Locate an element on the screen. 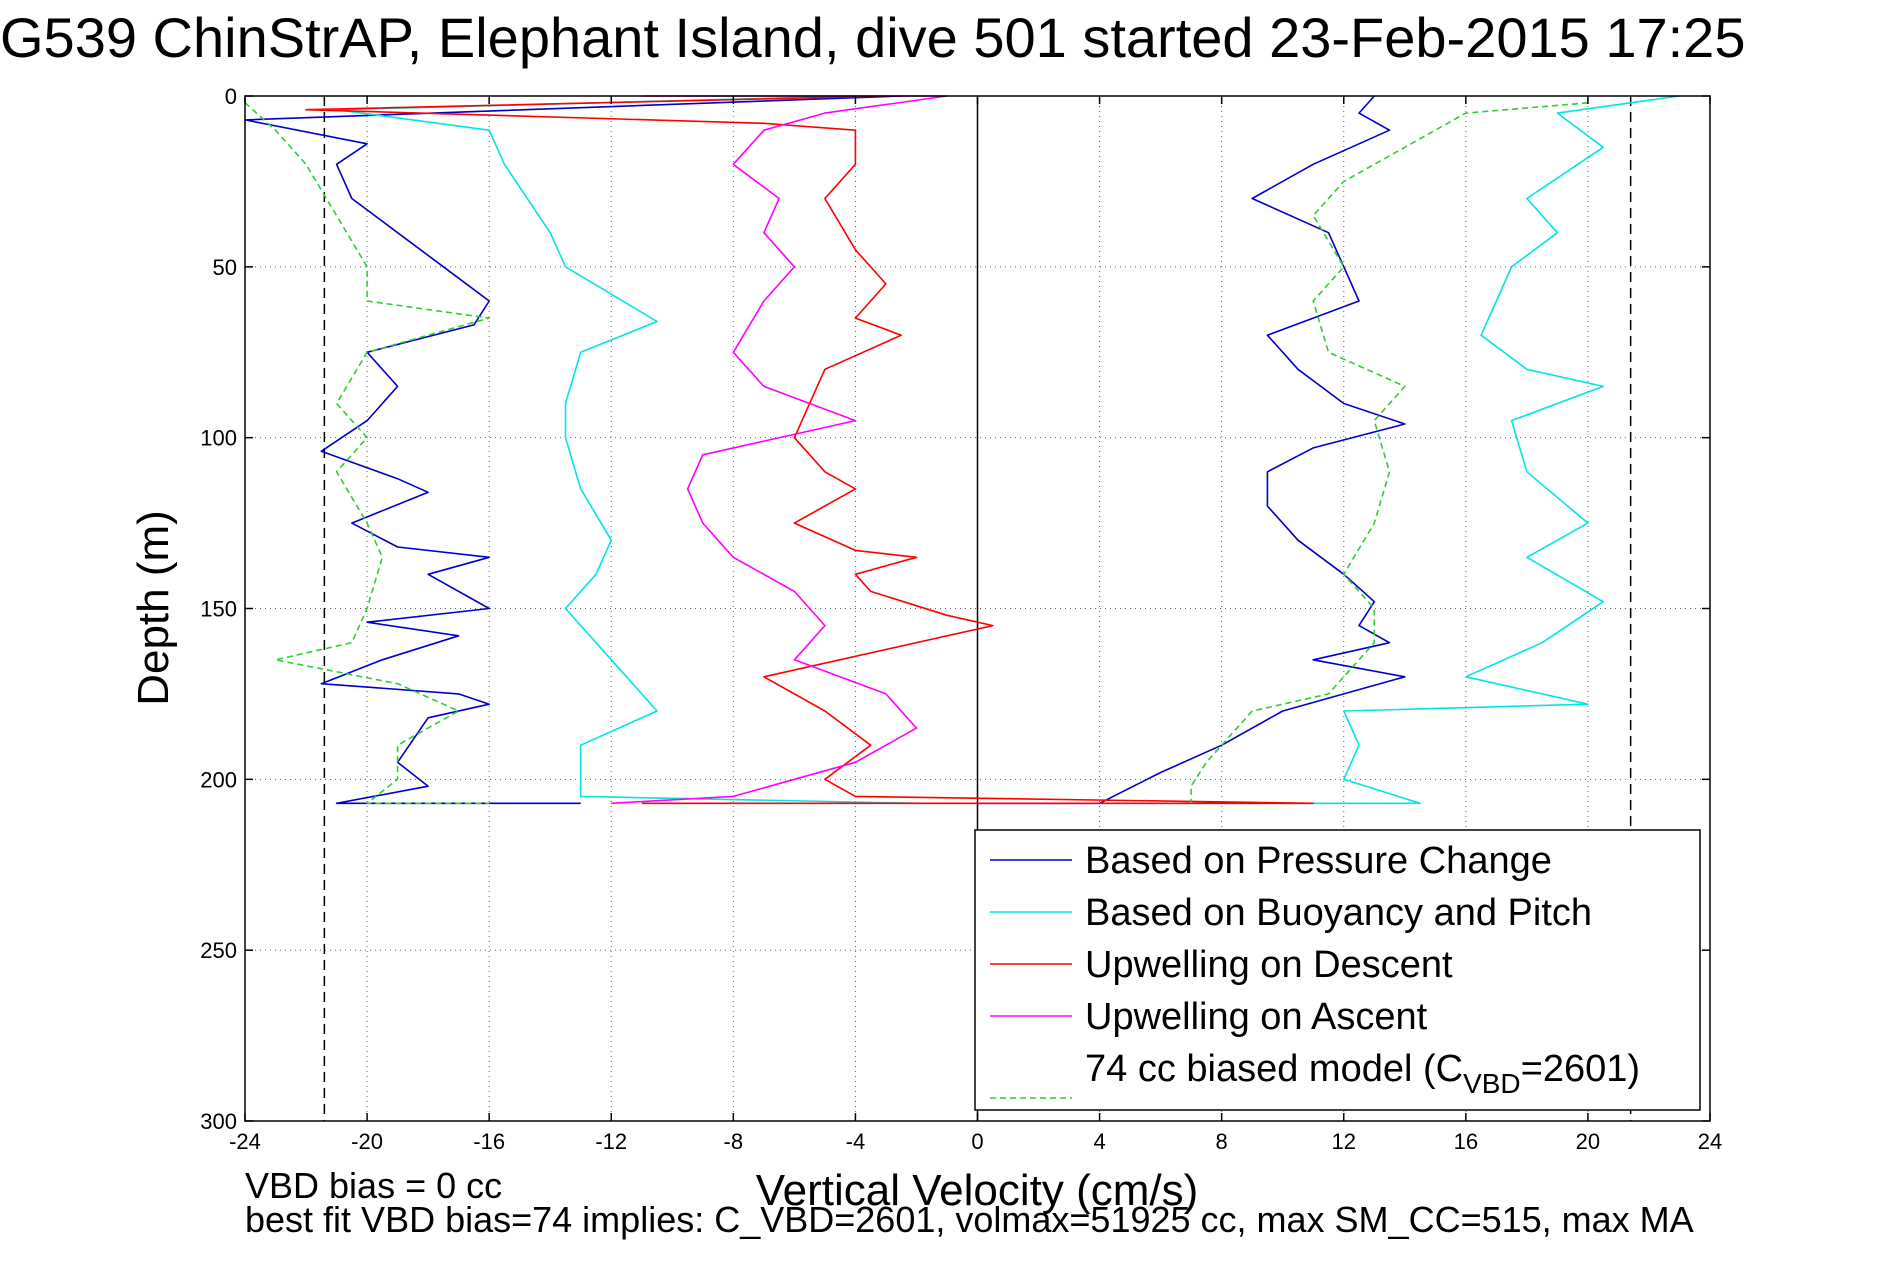 The width and height of the screenshot is (1891, 1262). x-tick-label: 24 is located at coordinates (1710, 1141).